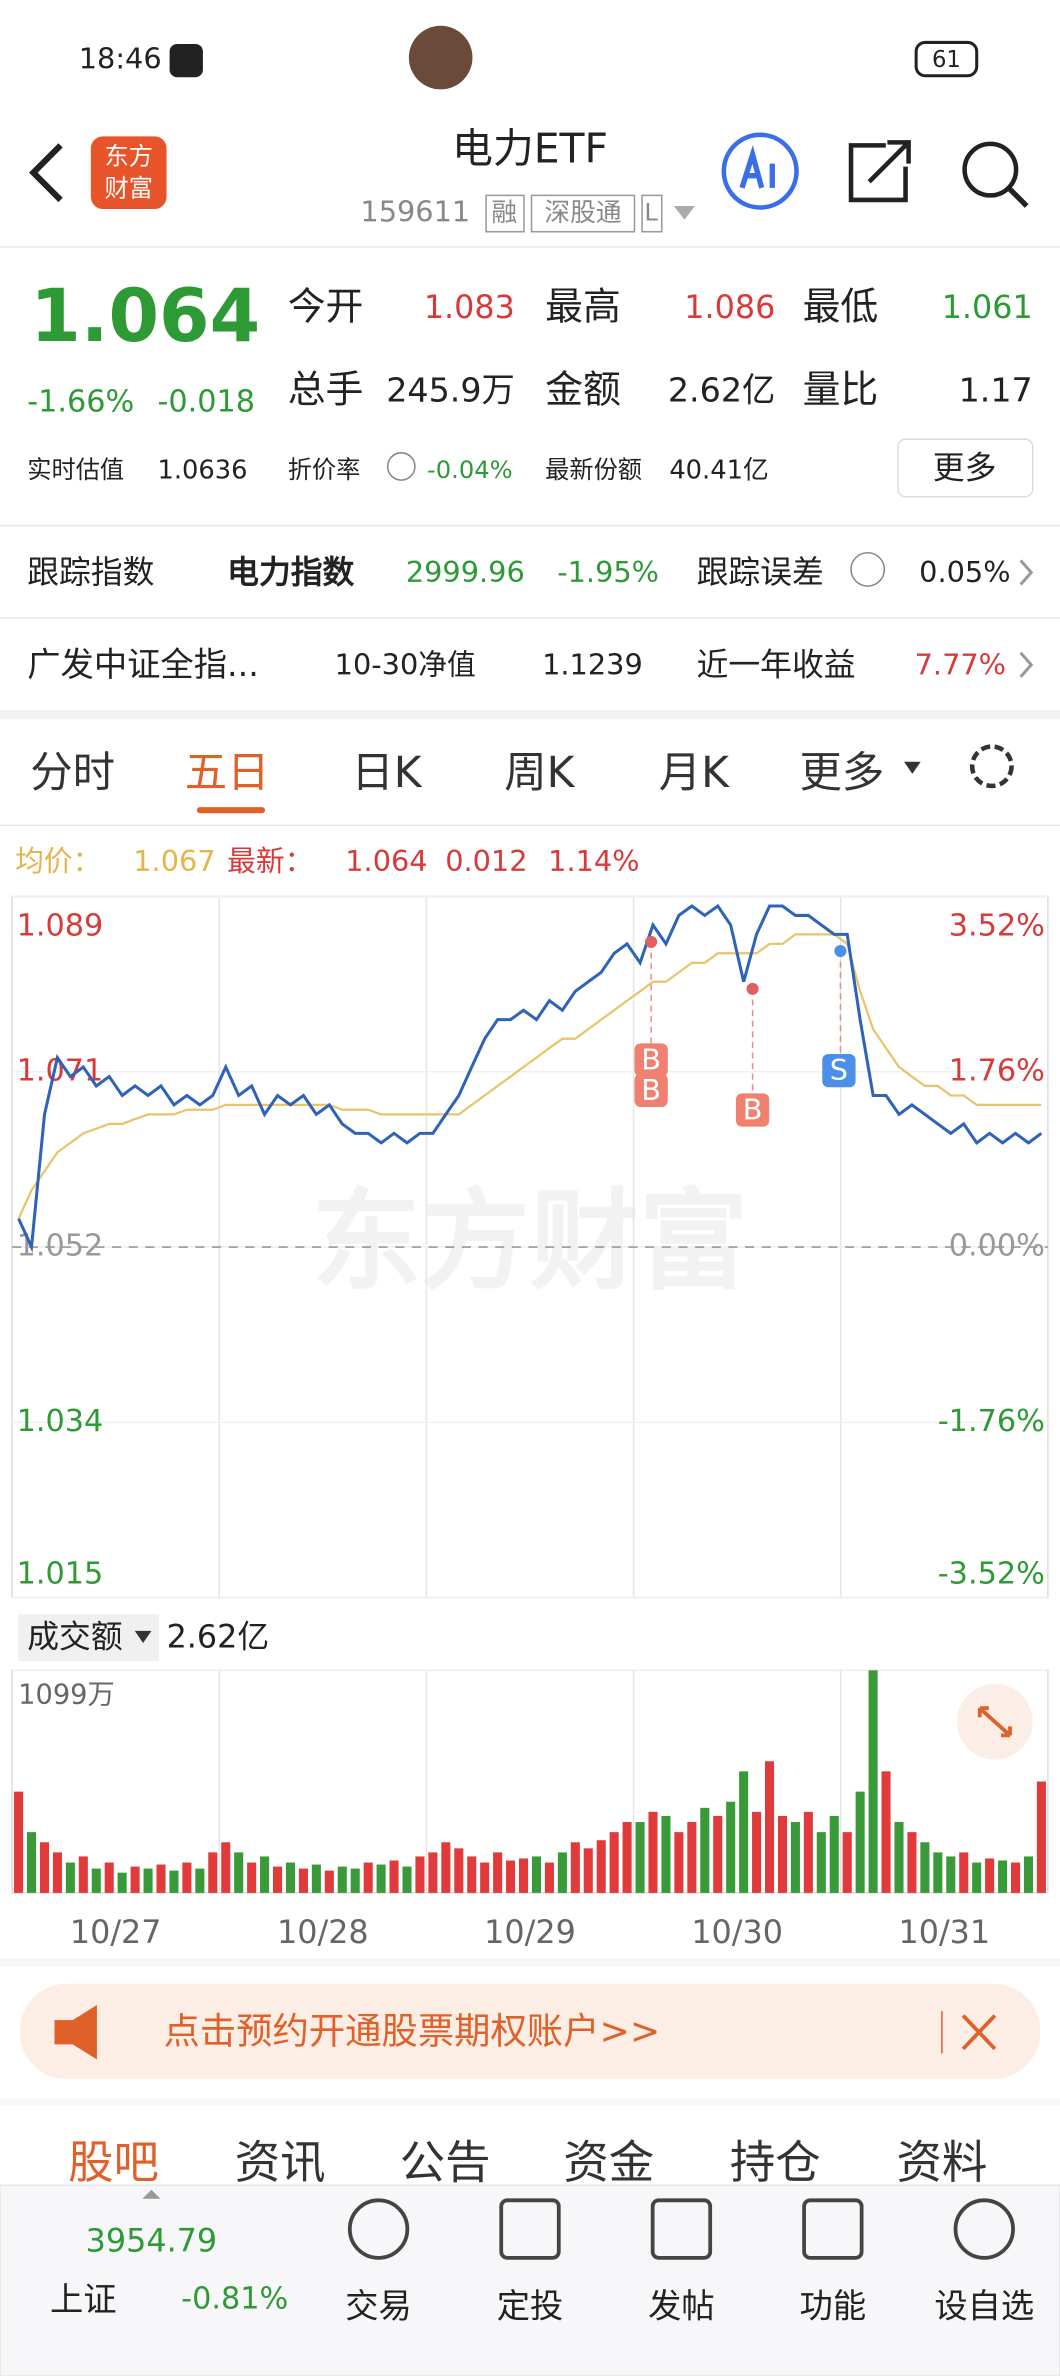 Image resolution: width=1060 pixels, height=2376 pixels. What do you see at coordinates (990, 169) in the screenshot?
I see `search-button` at bounding box center [990, 169].